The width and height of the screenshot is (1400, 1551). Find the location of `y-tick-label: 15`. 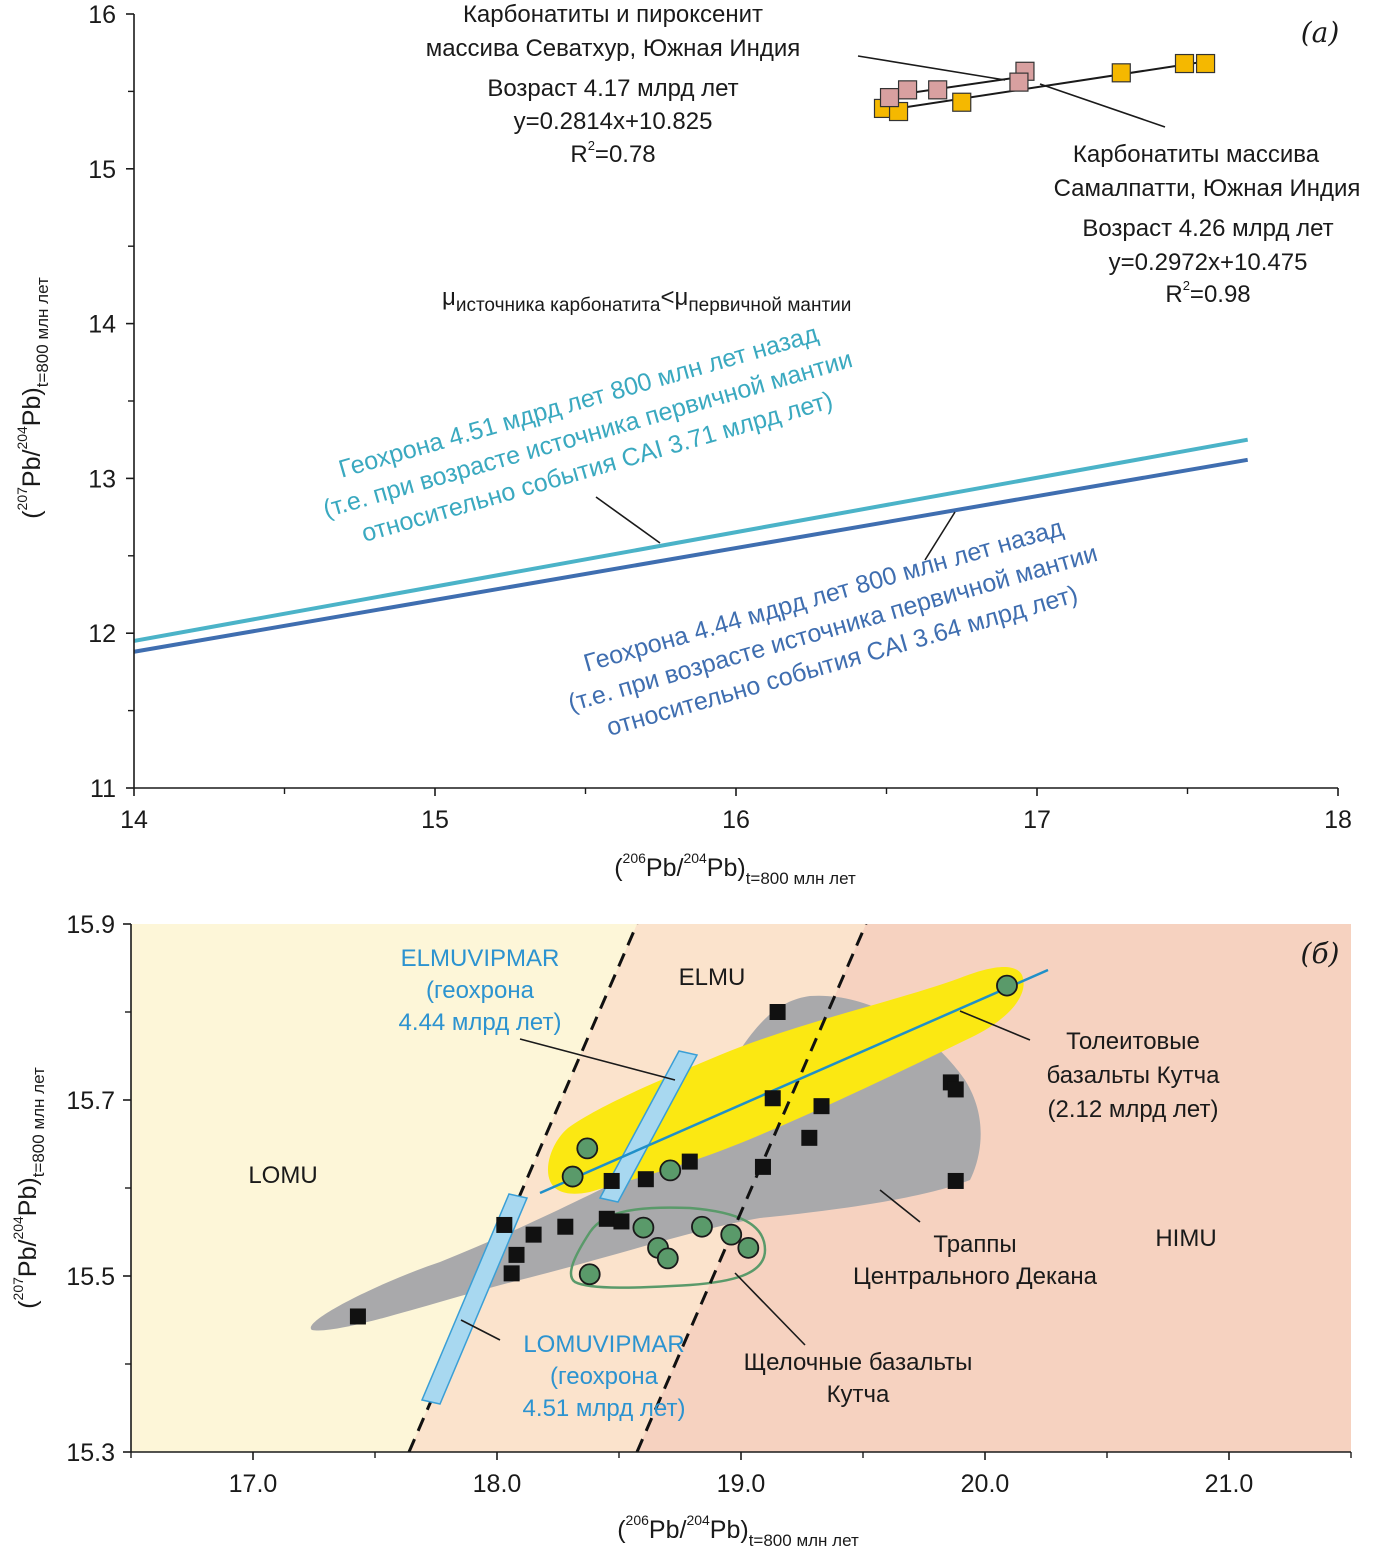

y-tick-label: 15 is located at coordinates (102, 170).